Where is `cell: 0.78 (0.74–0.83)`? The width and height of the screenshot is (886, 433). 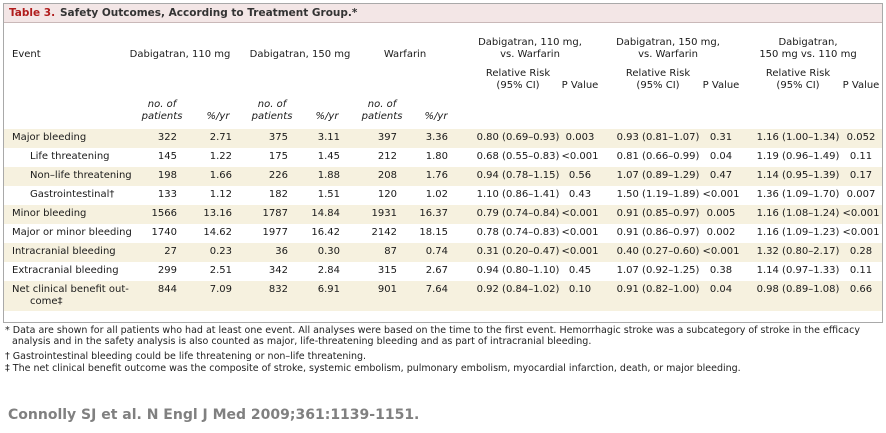
cell: 0.78 (0.74–0.83) is located at coordinates (518, 232).